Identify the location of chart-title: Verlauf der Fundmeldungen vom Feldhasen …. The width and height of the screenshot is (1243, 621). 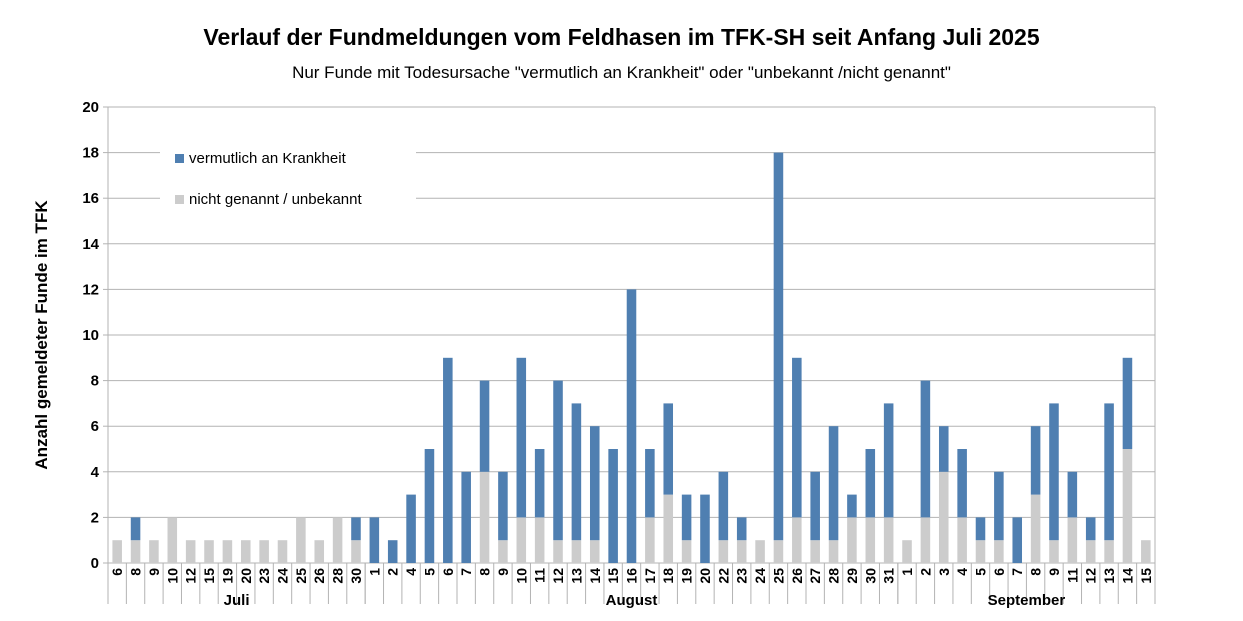
(621, 37).